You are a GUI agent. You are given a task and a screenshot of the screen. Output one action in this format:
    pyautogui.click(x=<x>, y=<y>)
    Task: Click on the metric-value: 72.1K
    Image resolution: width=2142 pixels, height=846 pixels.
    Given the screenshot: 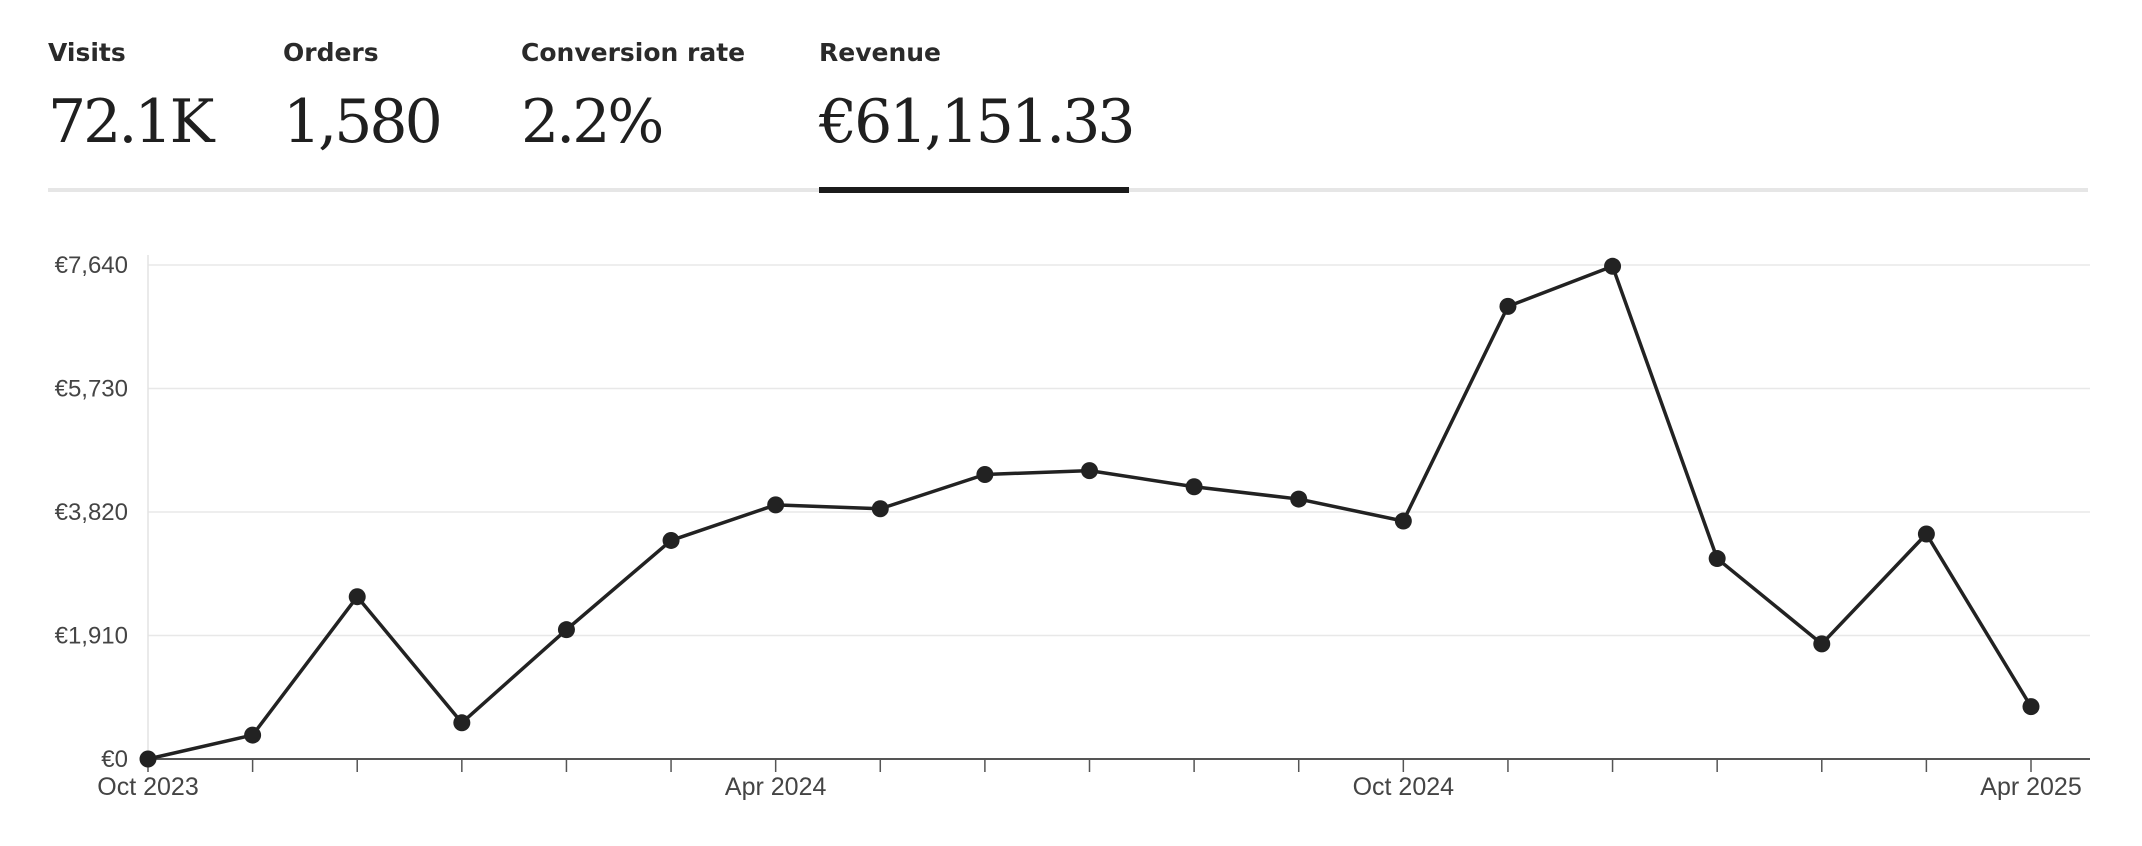 What is the action you would take?
    pyautogui.click(x=131, y=122)
    